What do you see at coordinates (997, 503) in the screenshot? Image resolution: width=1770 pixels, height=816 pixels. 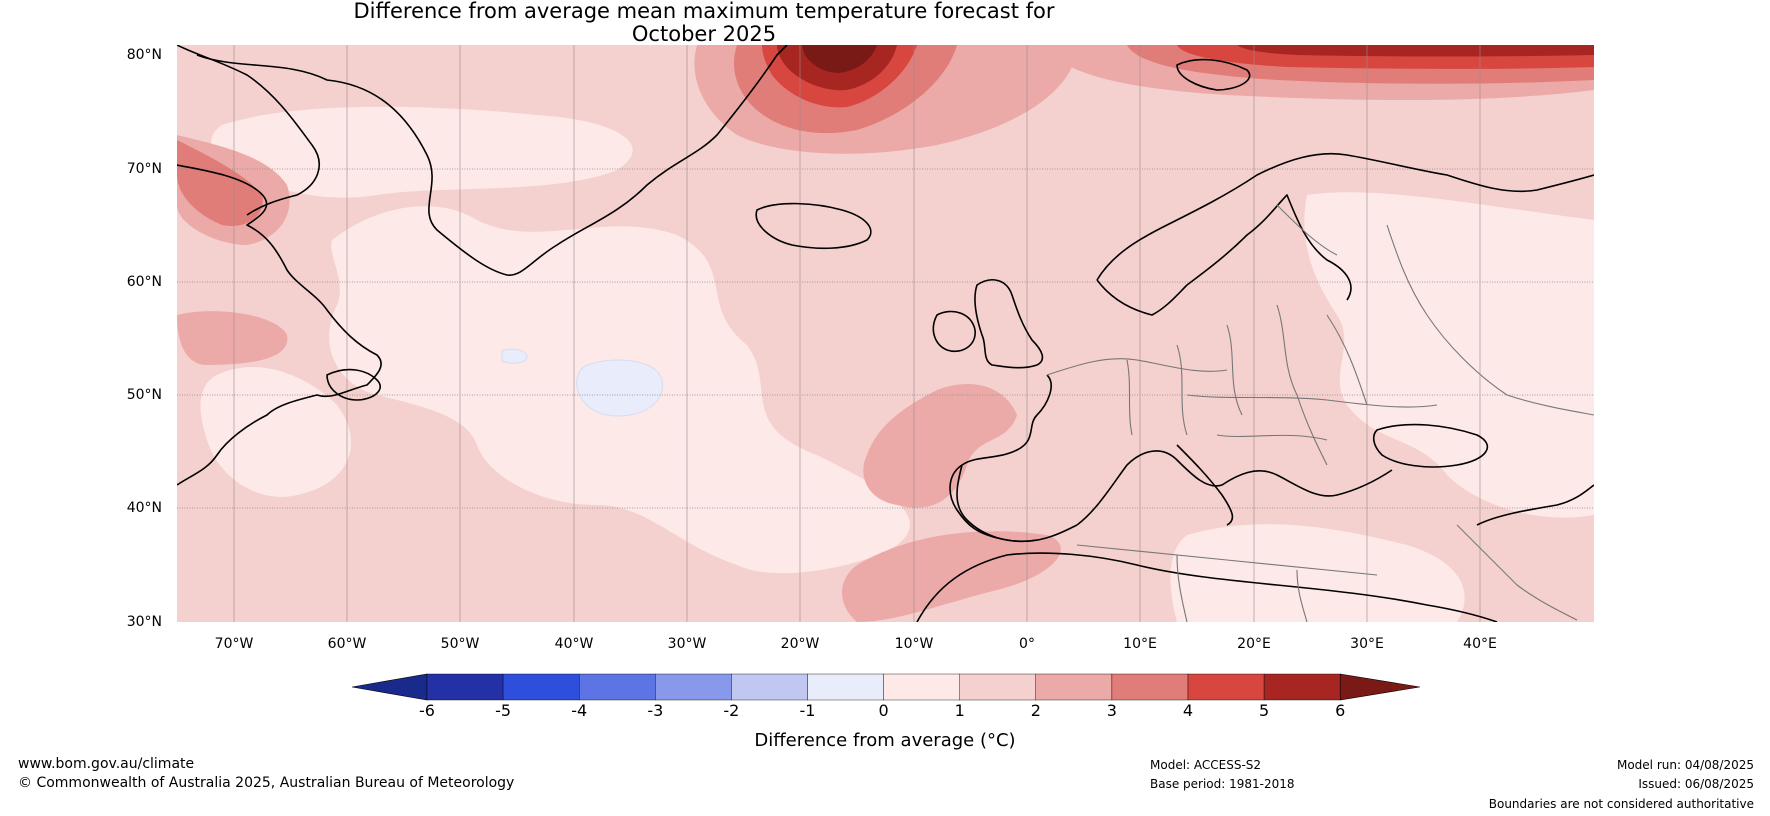 I see `coastline-iberia` at bounding box center [997, 503].